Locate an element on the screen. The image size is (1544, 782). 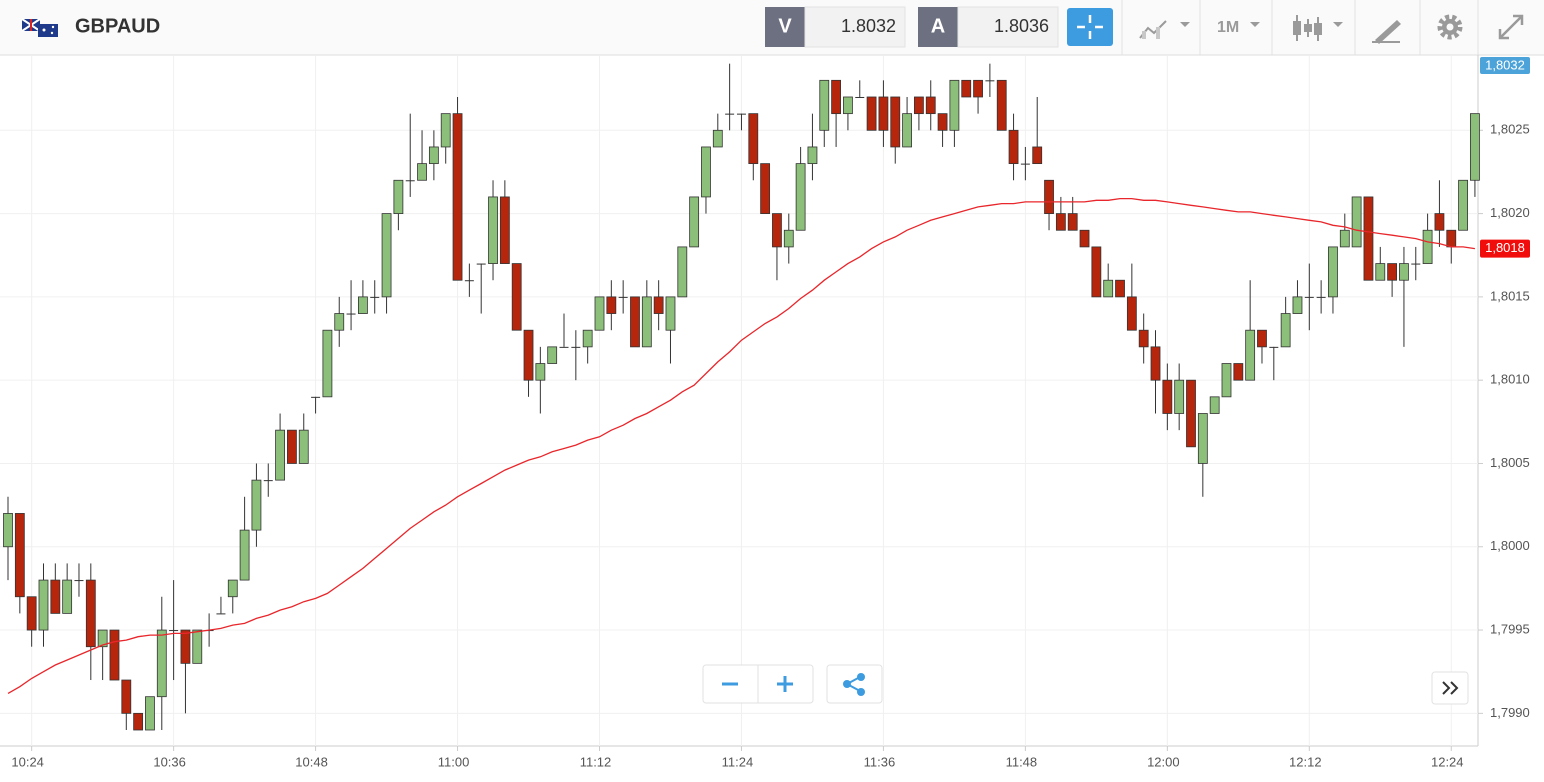
sell-button is located at coordinates (785, 27).